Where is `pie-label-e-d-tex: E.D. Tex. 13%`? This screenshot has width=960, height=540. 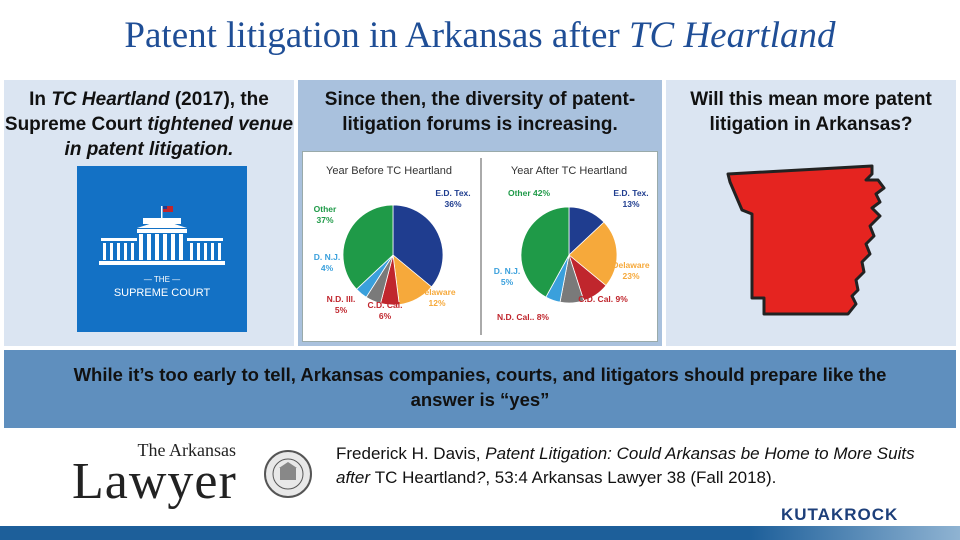 pie-label-e-d-tex: E.D. Tex. 13% is located at coordinates (630, 198).